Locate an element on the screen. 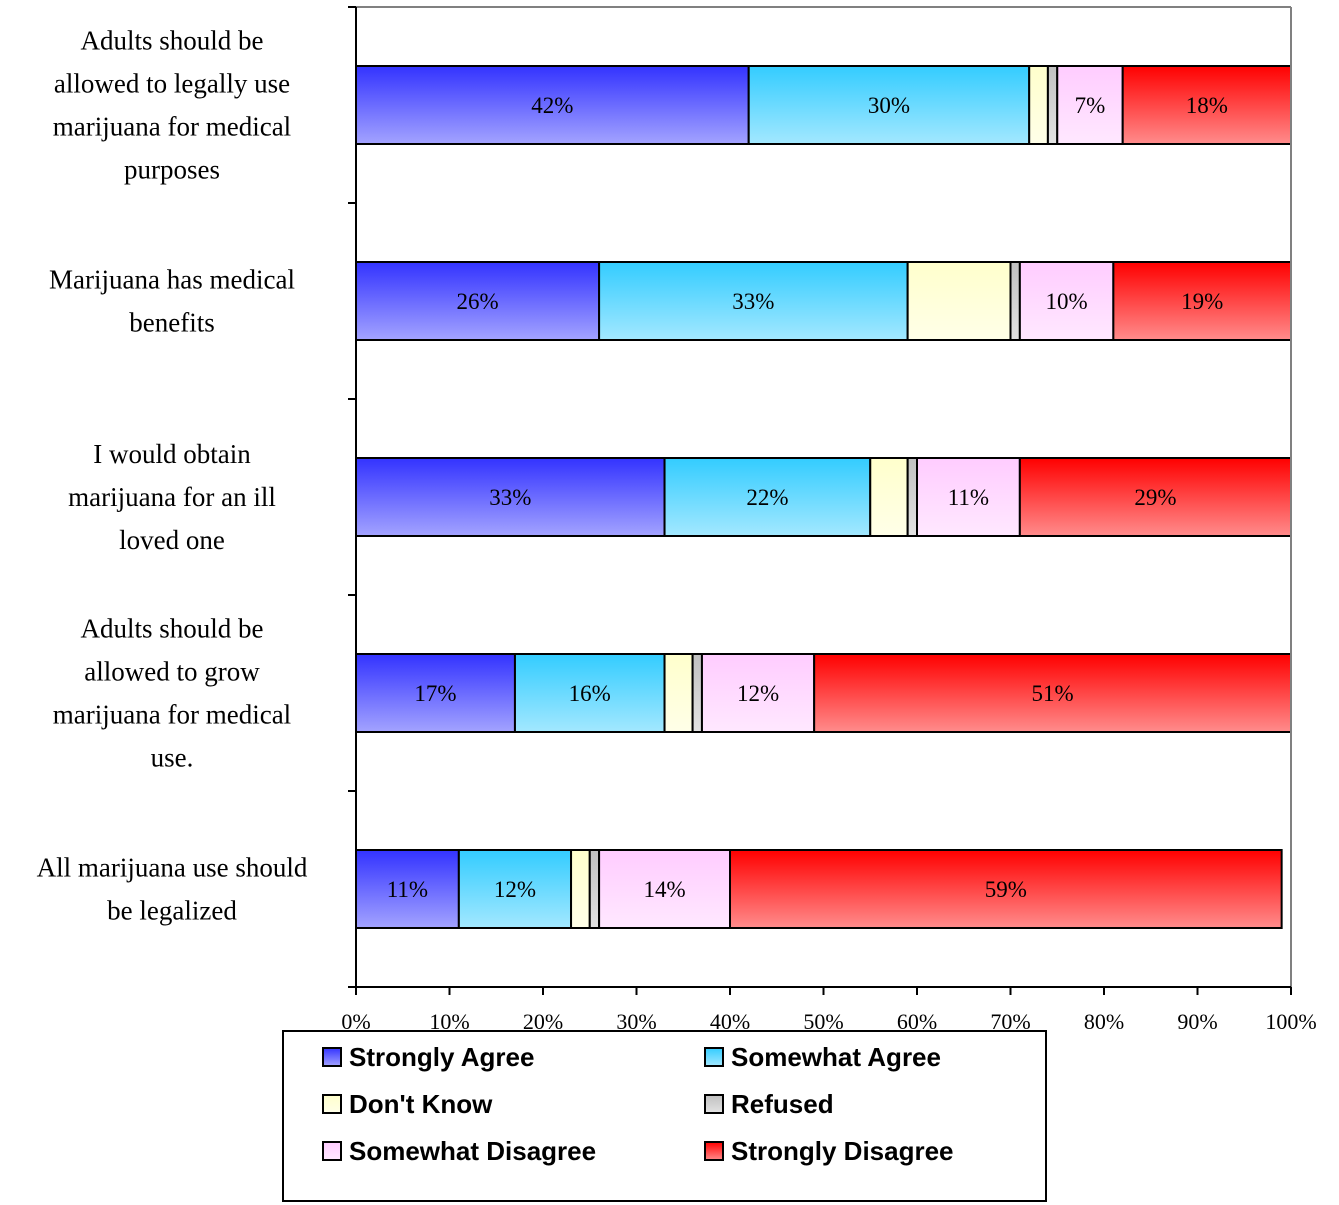  x-tick-label: 50% is located at coordinates (823, 1021).